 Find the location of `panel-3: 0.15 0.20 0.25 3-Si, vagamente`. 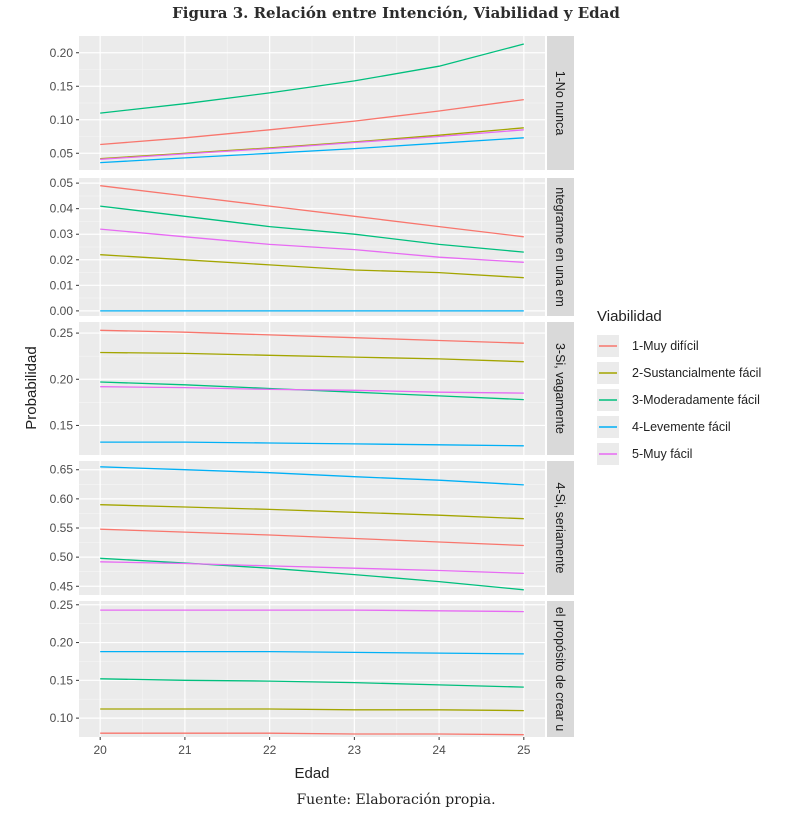

panel-3: 0.15 0.20 0.25 3-Si, vagamente is located at coordinates (312, 388).